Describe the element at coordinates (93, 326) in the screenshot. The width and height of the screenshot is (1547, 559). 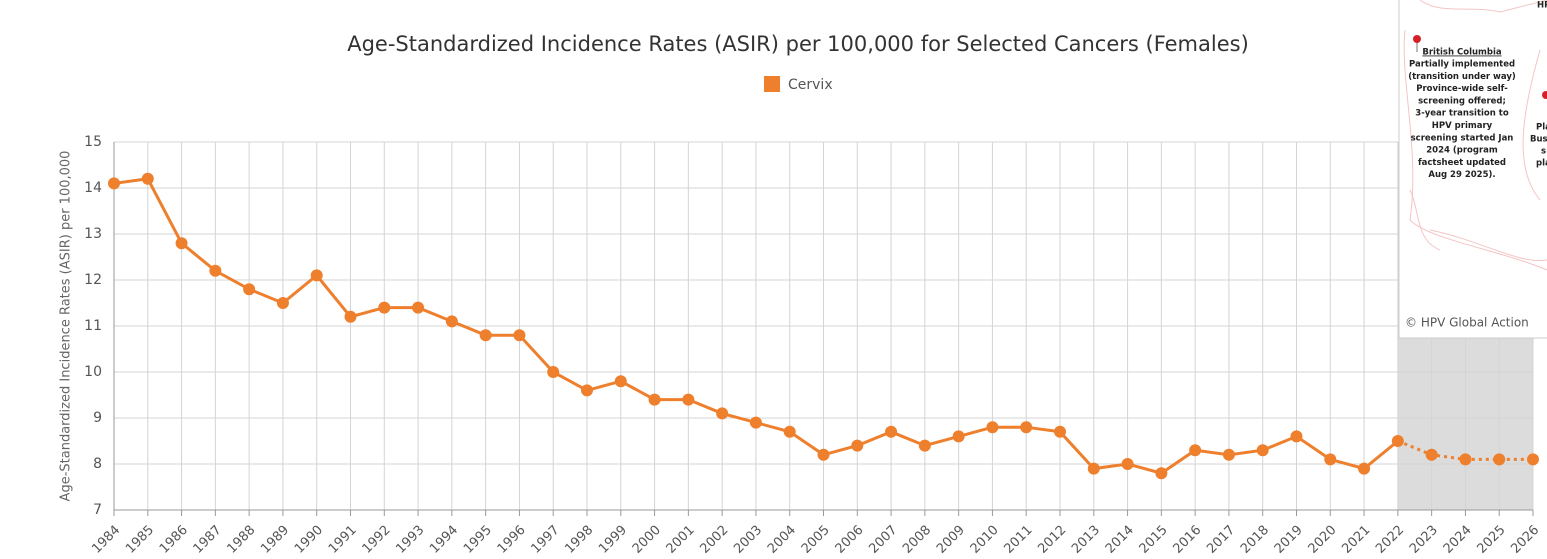
I see `y-tick-label: 11` at that location.